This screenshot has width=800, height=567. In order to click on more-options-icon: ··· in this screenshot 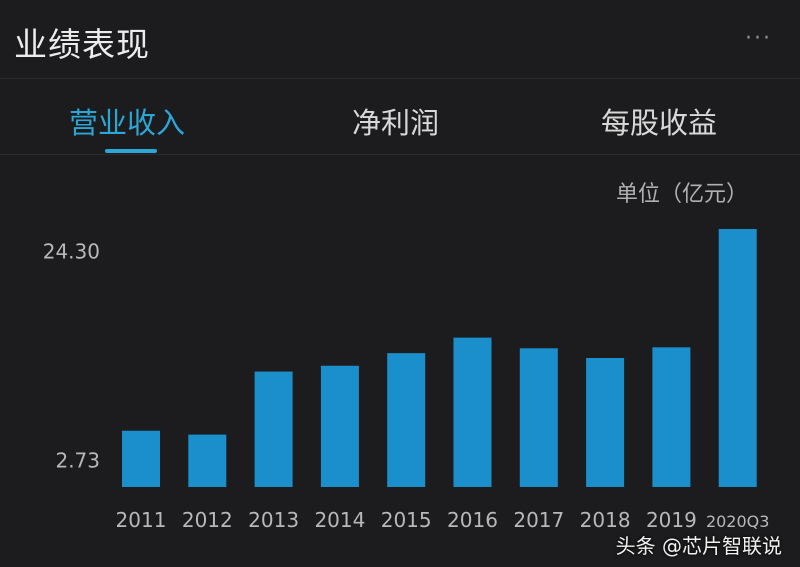, I will do `click(758, 38)`.